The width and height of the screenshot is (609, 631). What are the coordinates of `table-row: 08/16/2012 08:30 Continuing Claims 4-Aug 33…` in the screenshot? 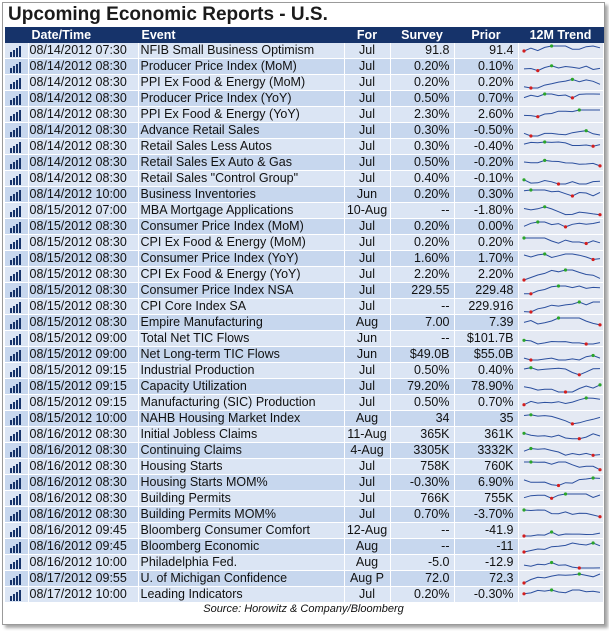 It's located at (304, 450).